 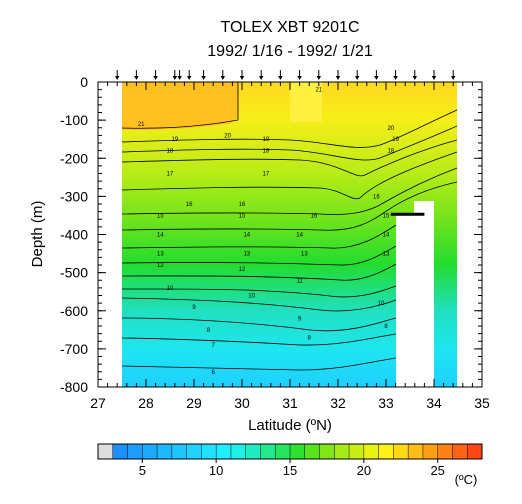 I want to click on colorbar-unit: (ºC), so click(x=466, y=479).